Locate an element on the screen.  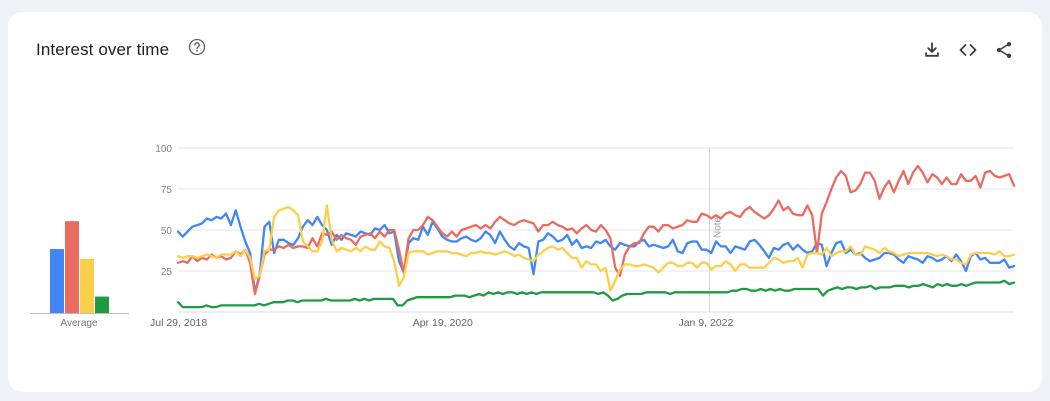
x-tick-label: Jan 9, 2022 is located at coordinates (705, 323).